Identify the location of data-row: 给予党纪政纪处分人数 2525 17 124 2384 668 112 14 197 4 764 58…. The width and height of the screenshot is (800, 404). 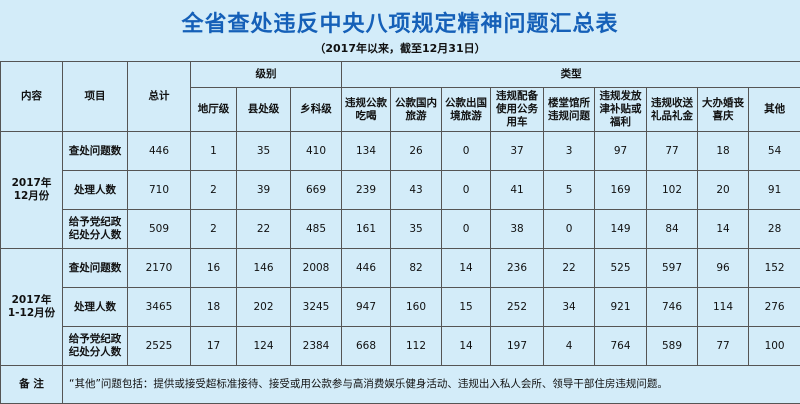
(400, 346).